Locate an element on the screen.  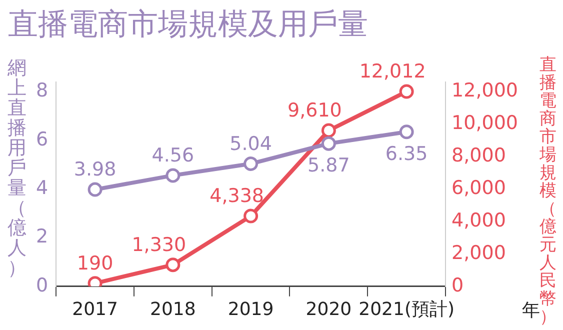
data-label: 1,330 is located at coordinates (159, 245).